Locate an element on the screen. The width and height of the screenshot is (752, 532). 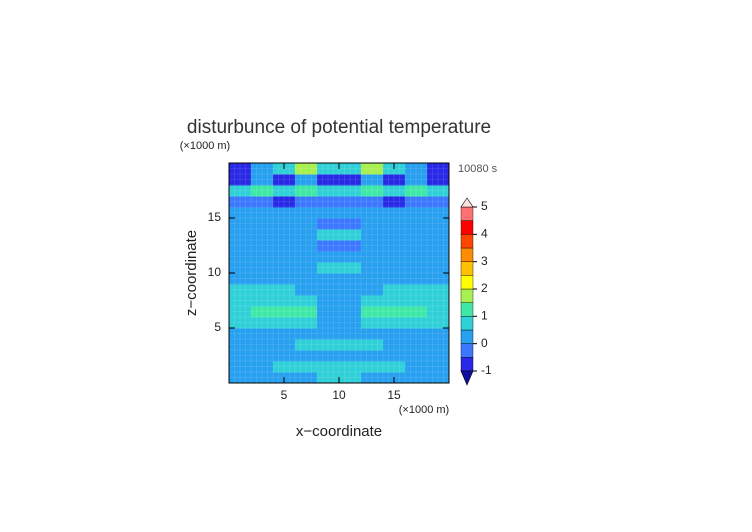
y-tick-label: 15 is located at coordinates (215, 217).